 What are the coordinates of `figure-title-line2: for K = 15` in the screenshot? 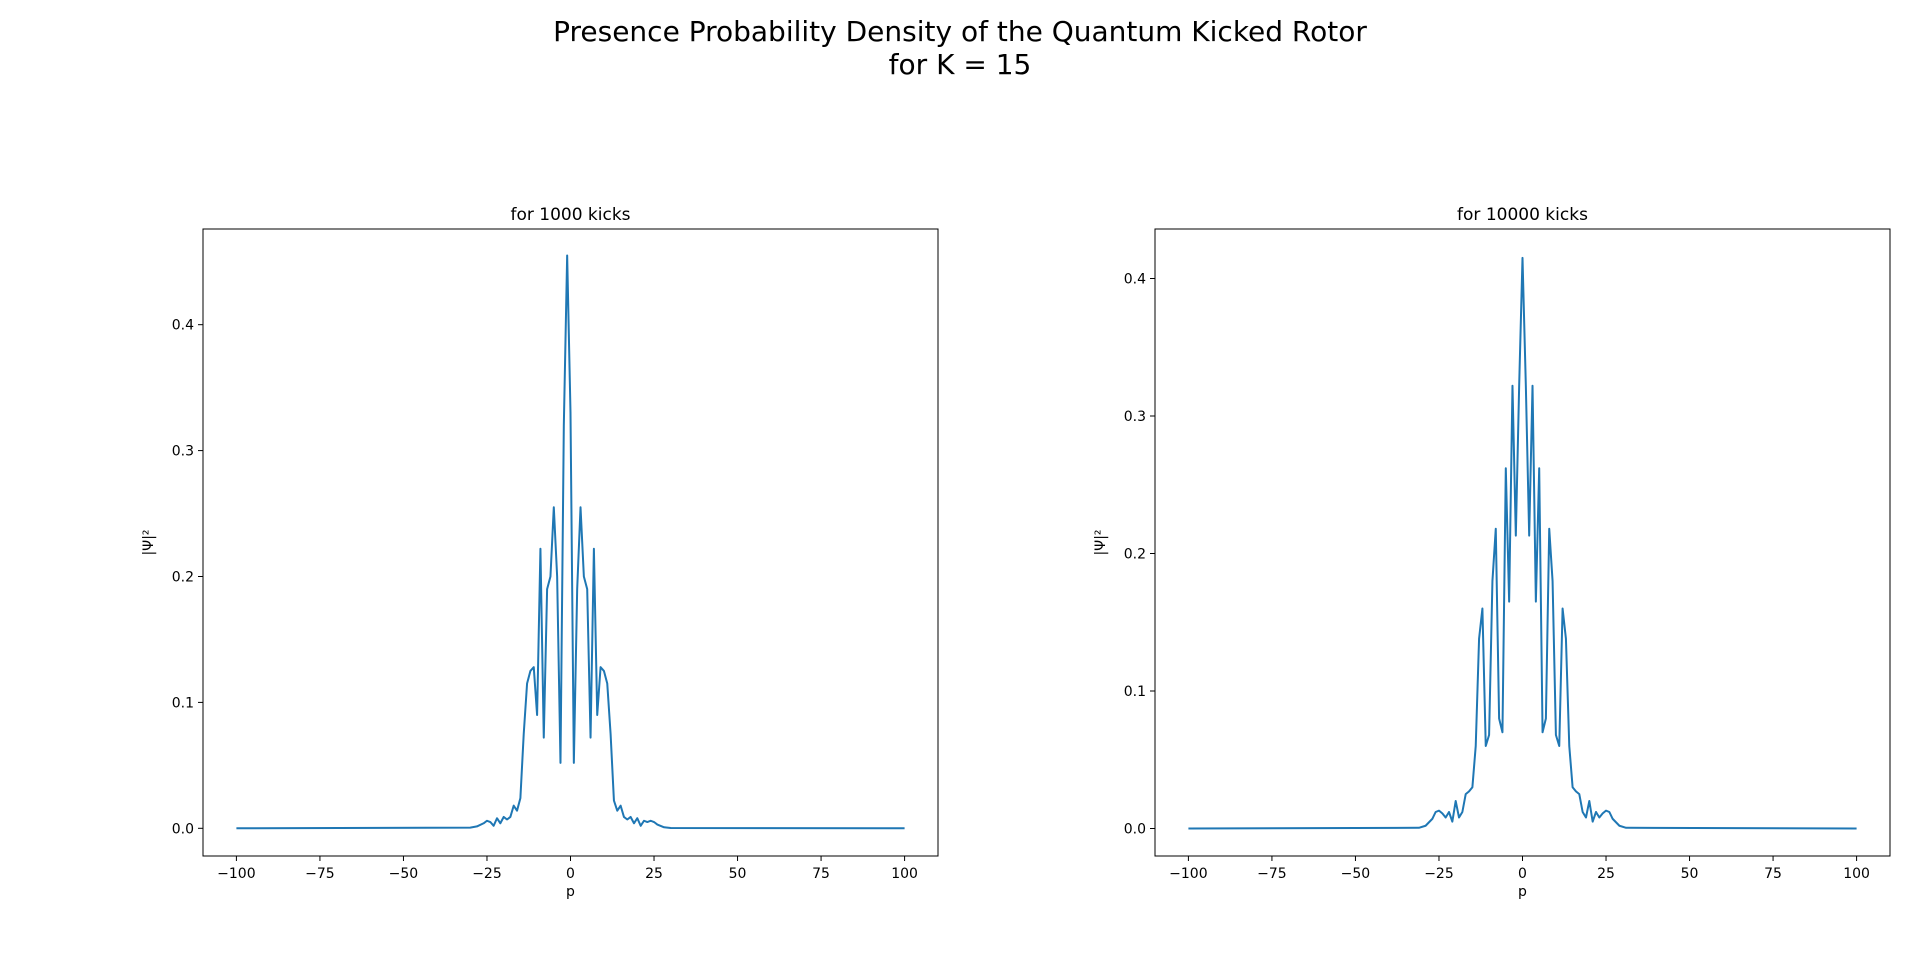 It's located at (960, 64).